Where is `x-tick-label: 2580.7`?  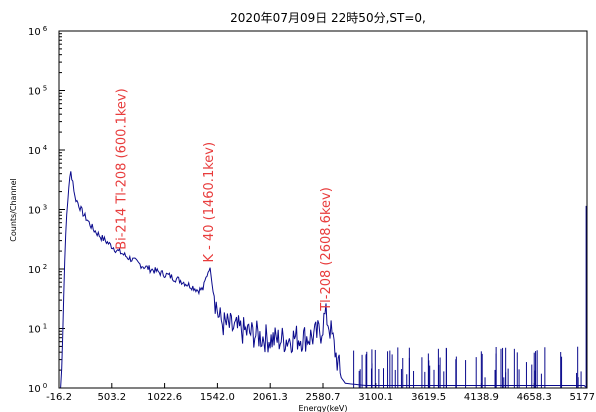
x-tick-label: 2580.7 is located at coordinates (323, 397).